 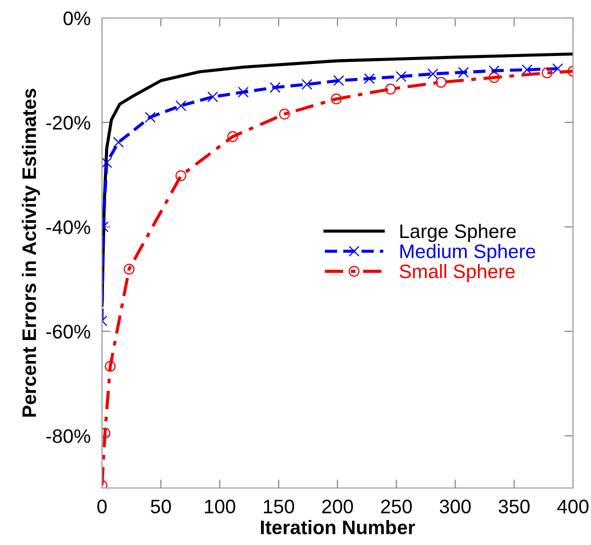 I want to click on x-tick-label: 0, so click(x=102, y=507).